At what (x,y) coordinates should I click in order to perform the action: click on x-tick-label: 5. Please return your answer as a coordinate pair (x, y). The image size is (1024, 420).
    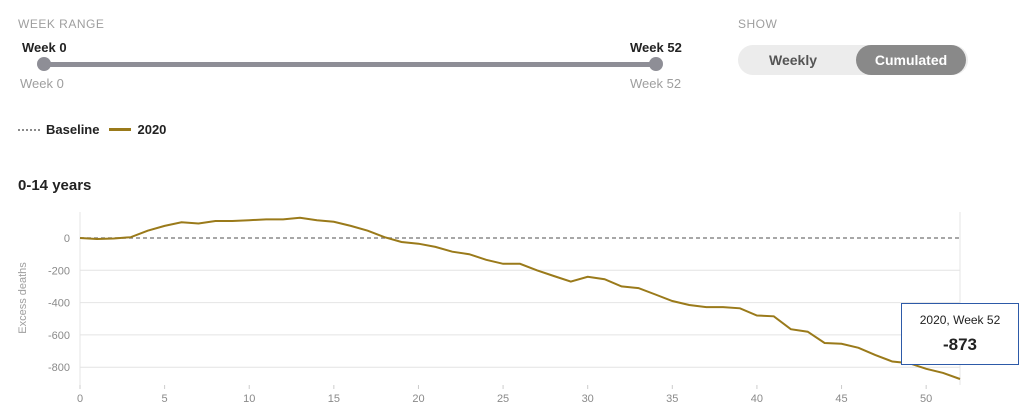
    Looking at the image, I should click on (165, 399).